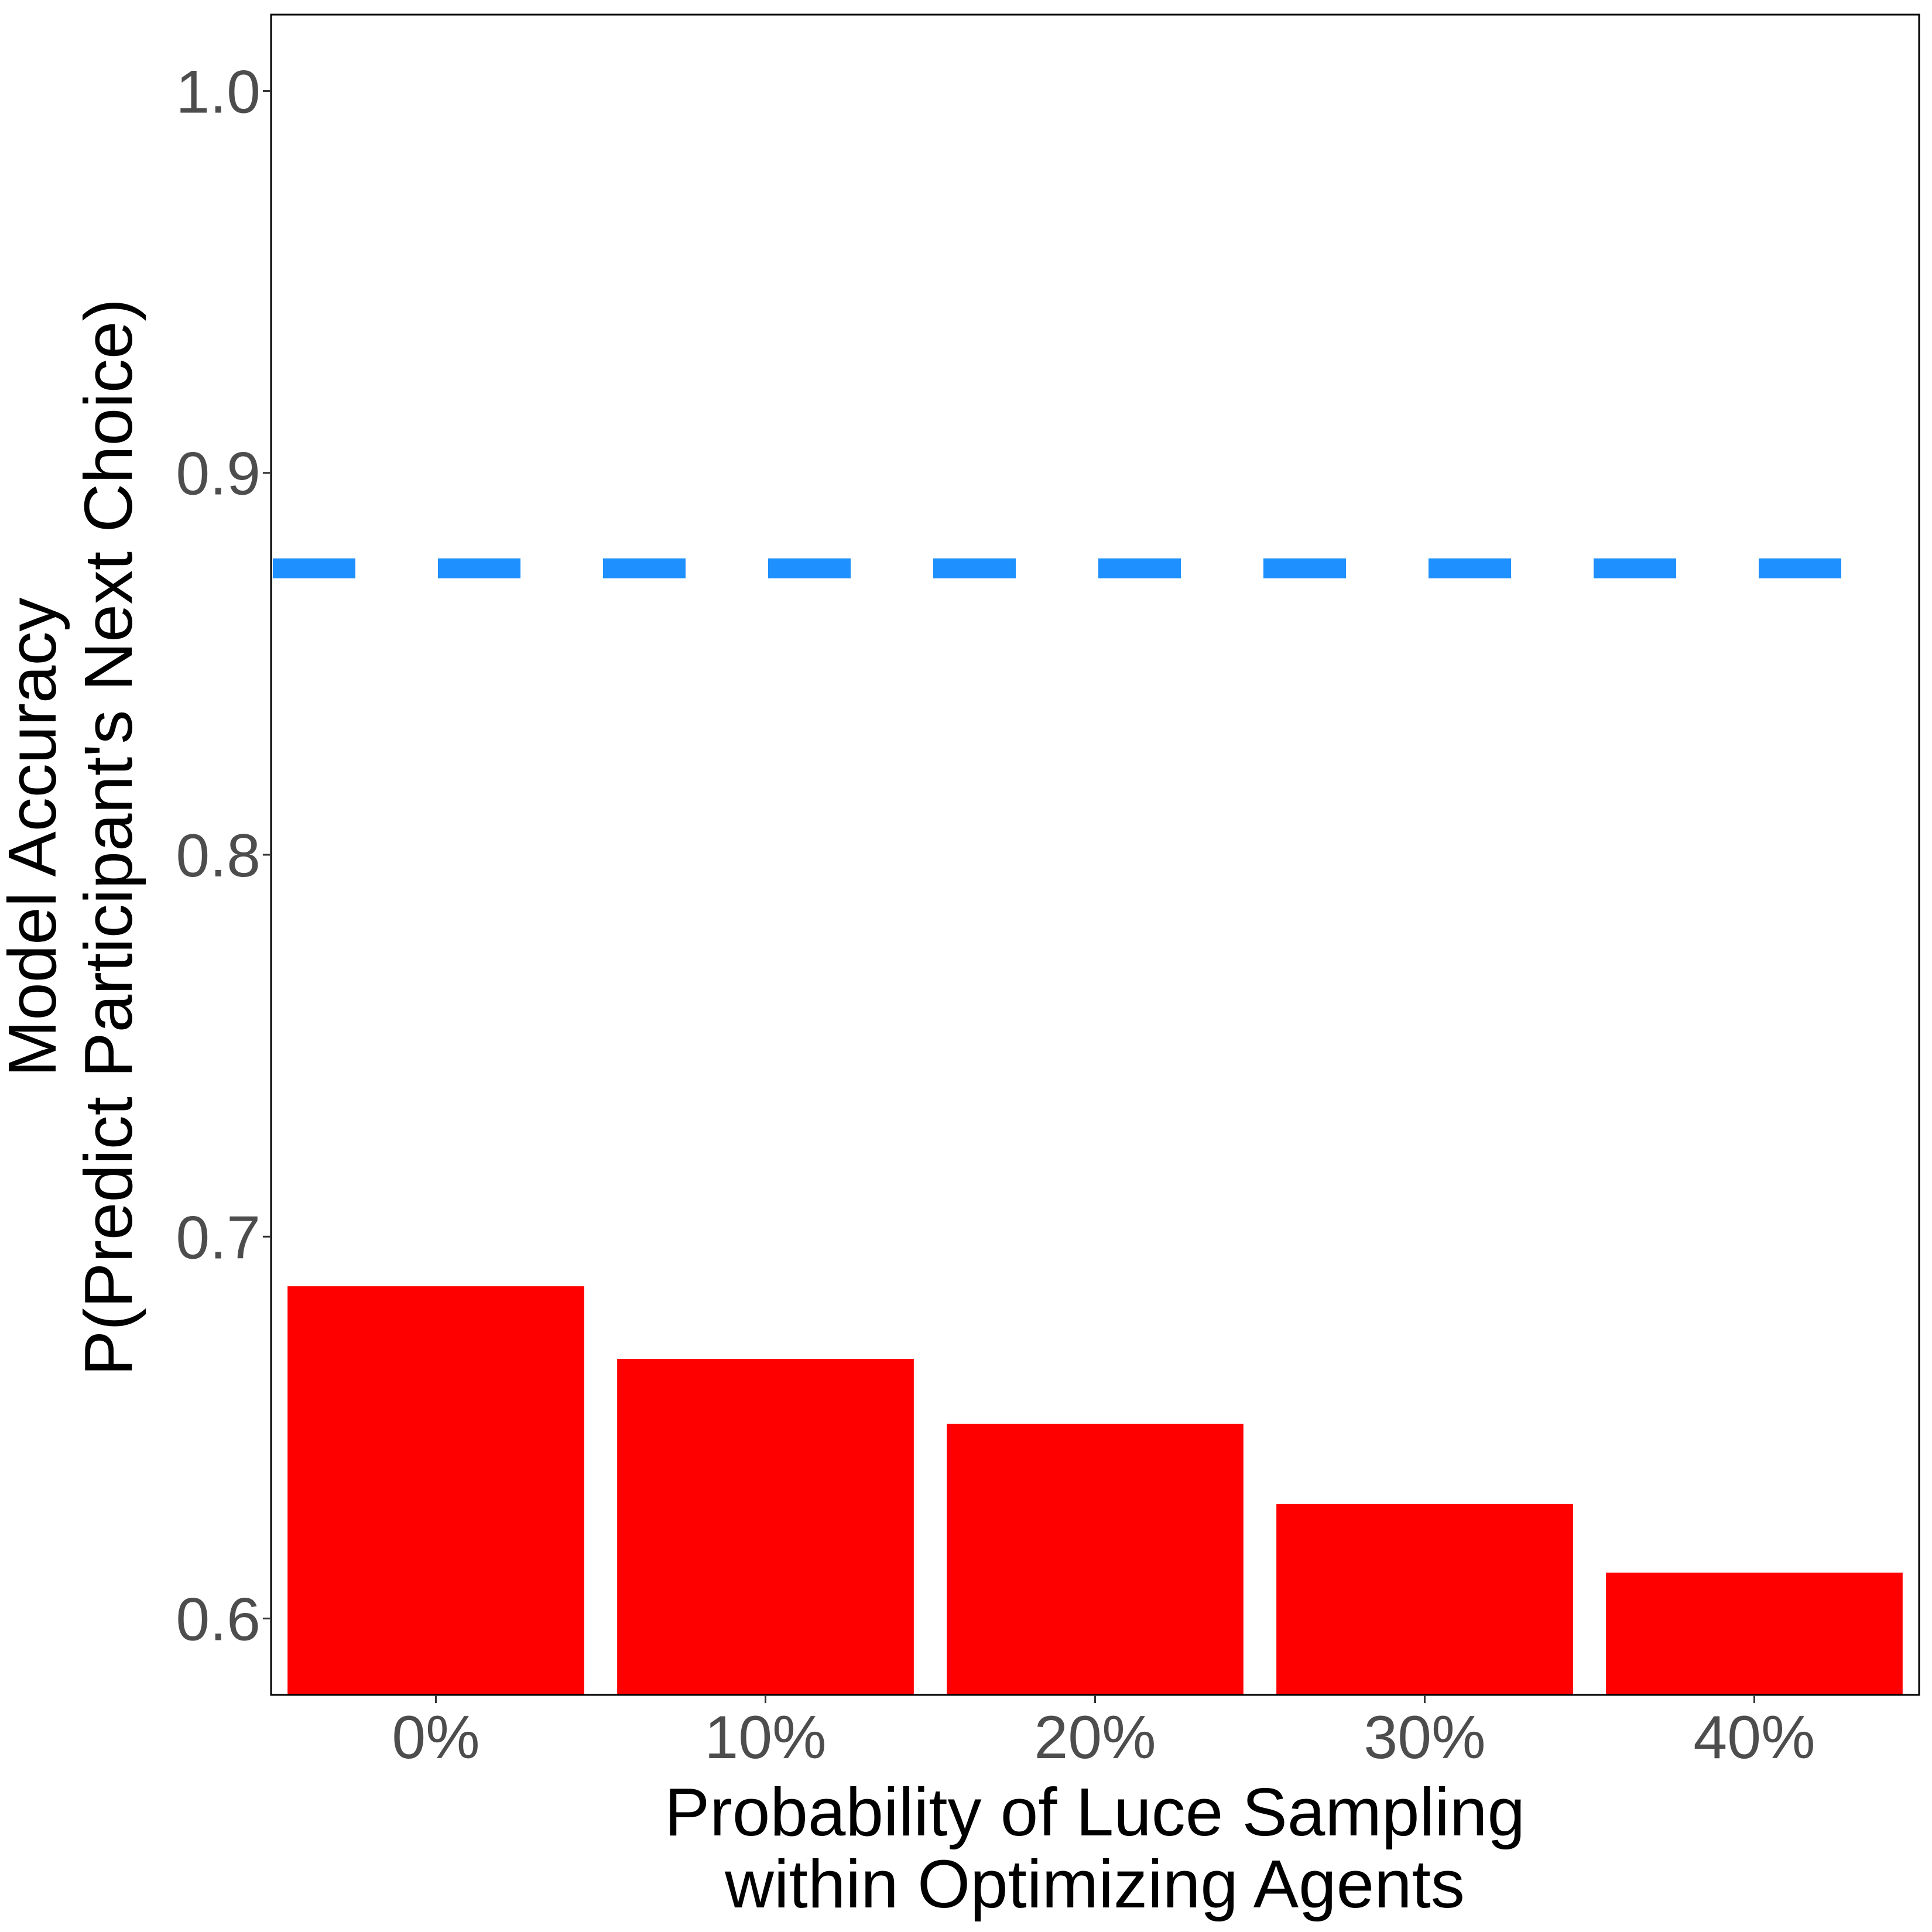 The height and width of the screenshot is (1932, 1932). I want to click on y-tick-label-1: 0.7, so click(218, 1238).